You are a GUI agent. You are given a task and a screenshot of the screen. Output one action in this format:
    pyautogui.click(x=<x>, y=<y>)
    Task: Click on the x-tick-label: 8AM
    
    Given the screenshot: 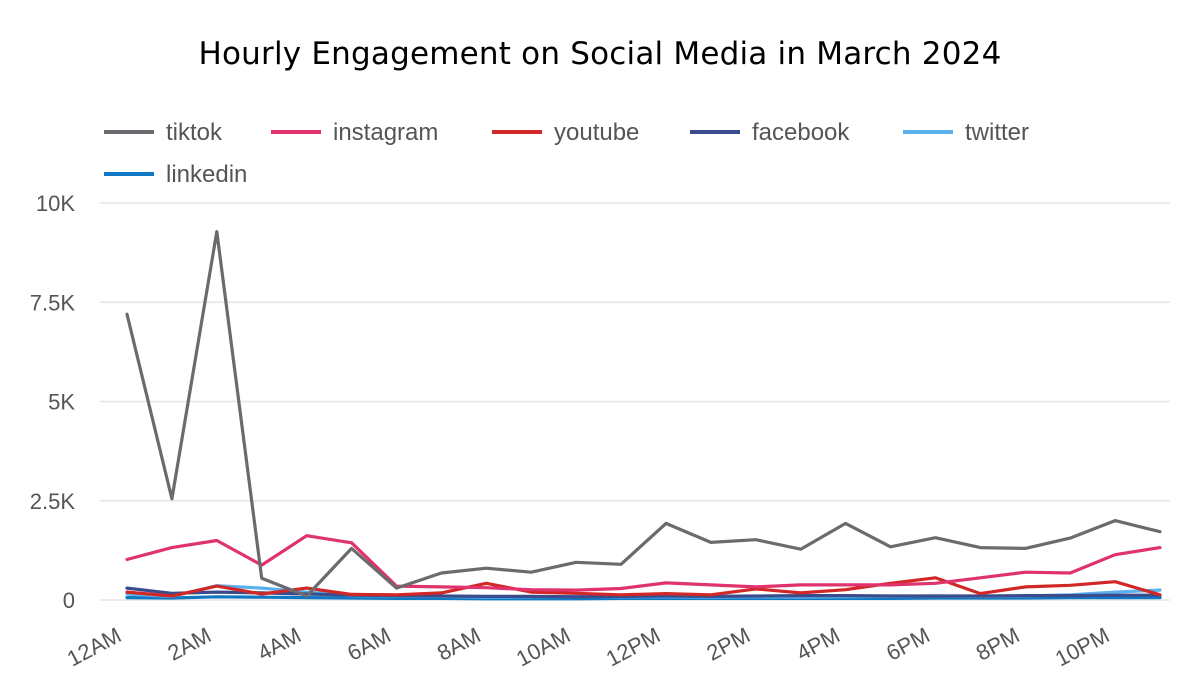 What is the action you would take?
    pyautogui.click(x=459, y=643)
    